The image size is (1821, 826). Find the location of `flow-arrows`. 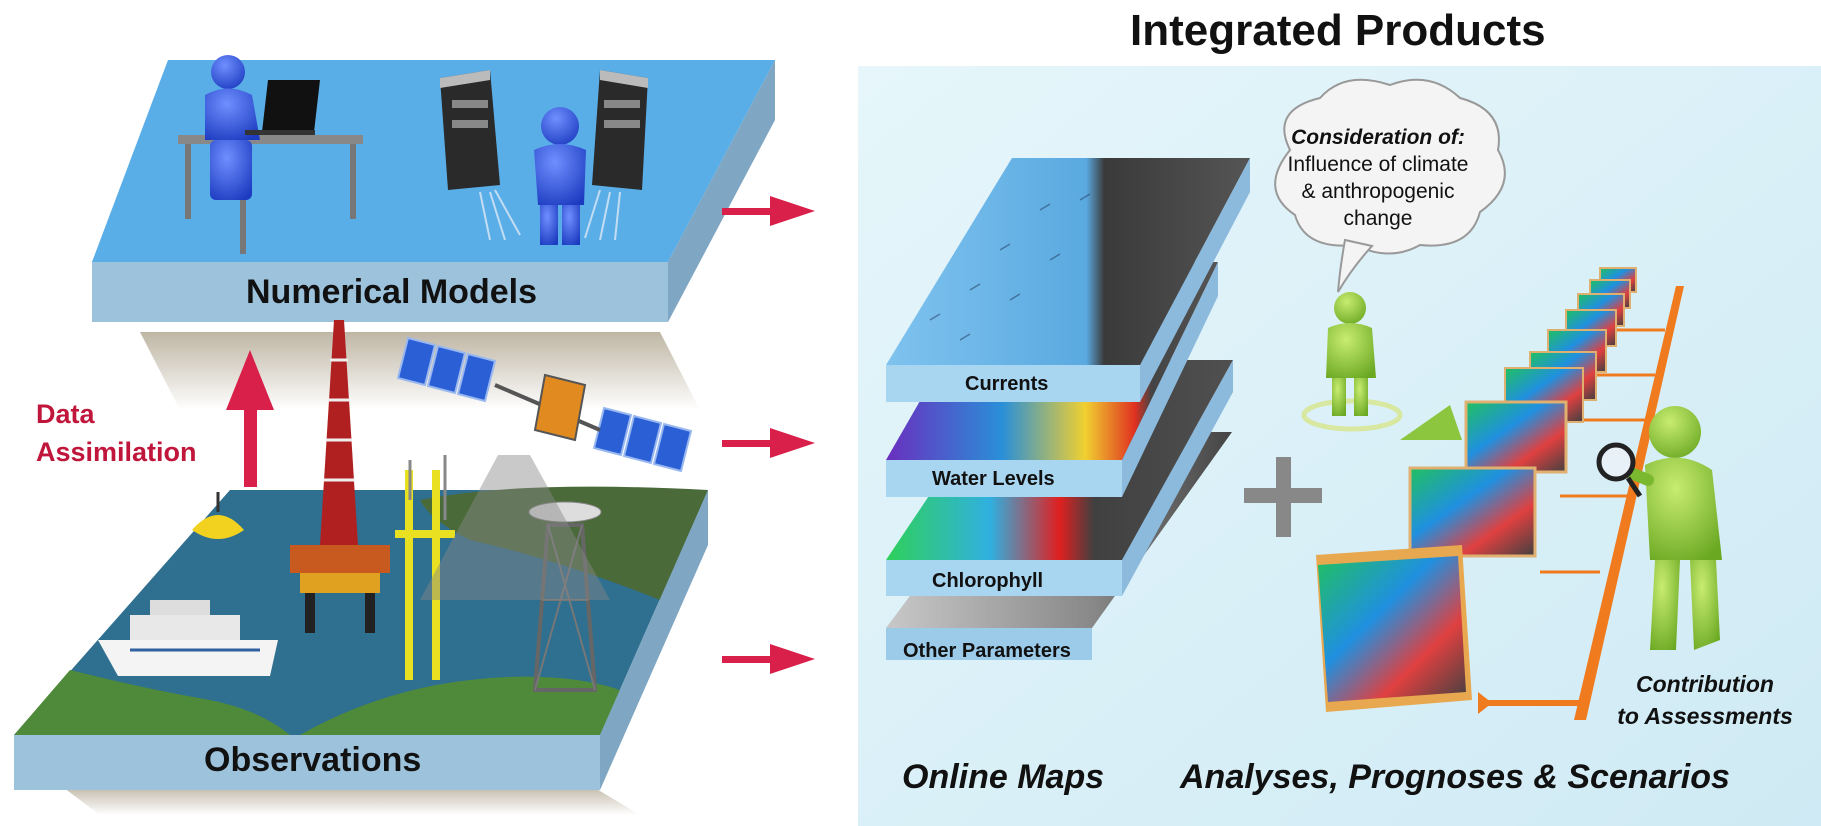

flow-arrows is located at coordinates (768, 435).